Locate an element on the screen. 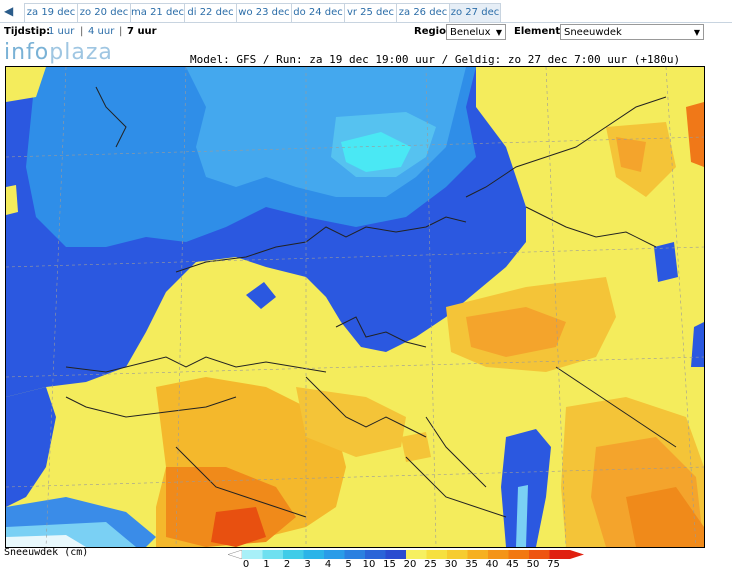 The height and width of the screenshot is (572, 732). legend-tick-label: 3 is located at coordinates (307, 564).